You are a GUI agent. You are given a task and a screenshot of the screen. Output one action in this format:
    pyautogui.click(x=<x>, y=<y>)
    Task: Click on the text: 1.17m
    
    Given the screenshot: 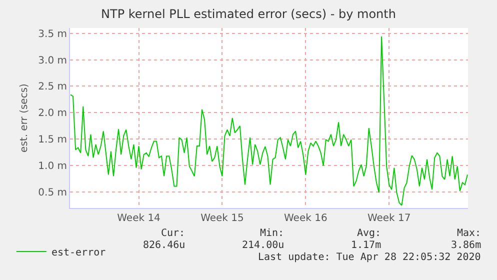 What is the action you would take?
    pyautogui.click(x=366, y=245)
    